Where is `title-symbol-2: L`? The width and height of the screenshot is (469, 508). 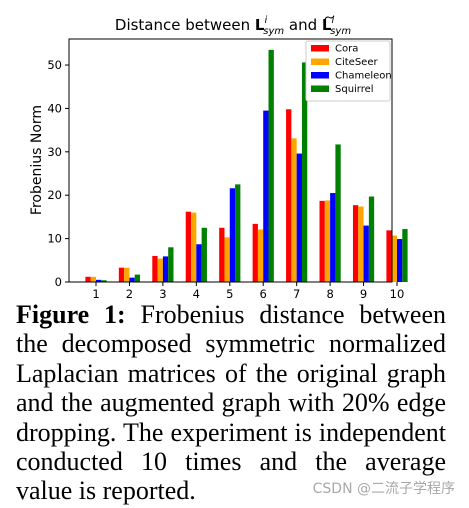 title-symbol-2: L is located at coordinates (327, 25).